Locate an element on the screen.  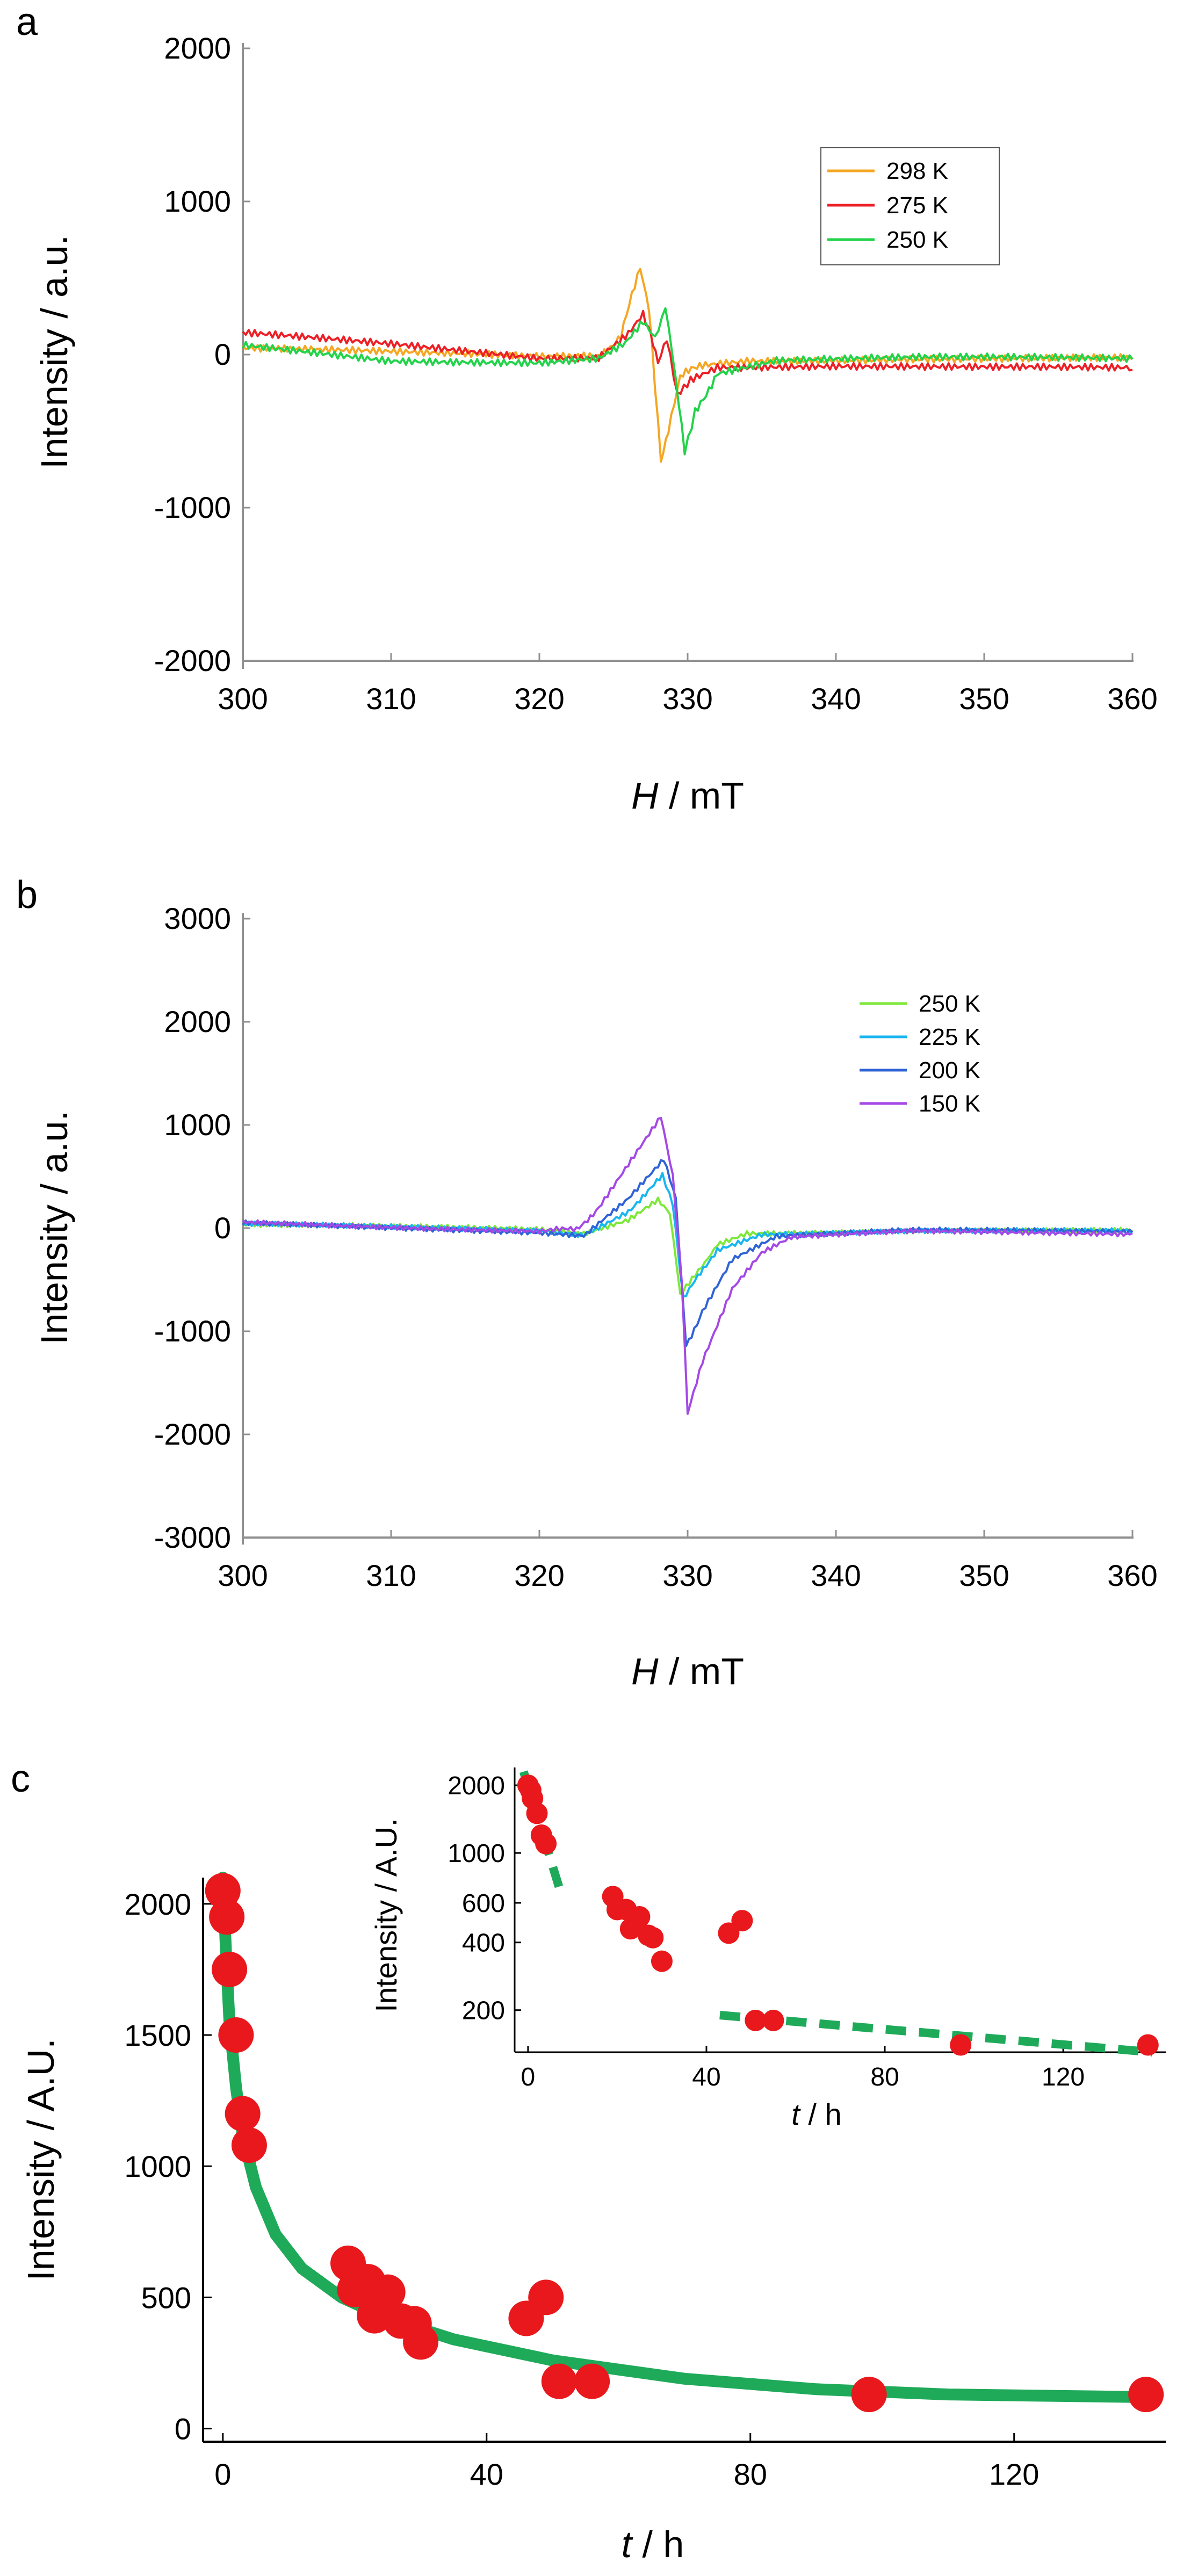
legend-label: 250 K is located at coordinates (950, 1004).